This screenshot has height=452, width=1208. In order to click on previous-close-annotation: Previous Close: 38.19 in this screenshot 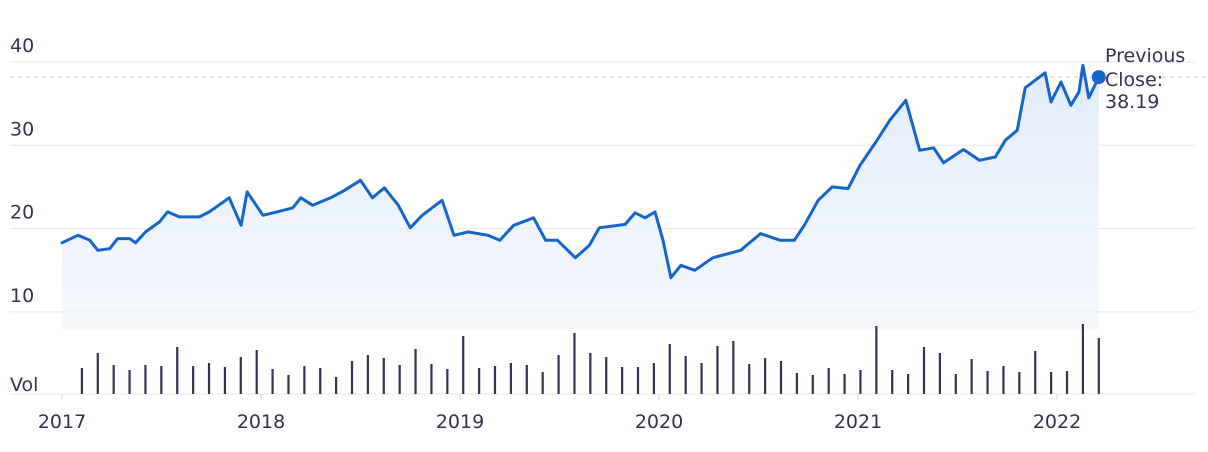, I will do `click(1145, 79)`.